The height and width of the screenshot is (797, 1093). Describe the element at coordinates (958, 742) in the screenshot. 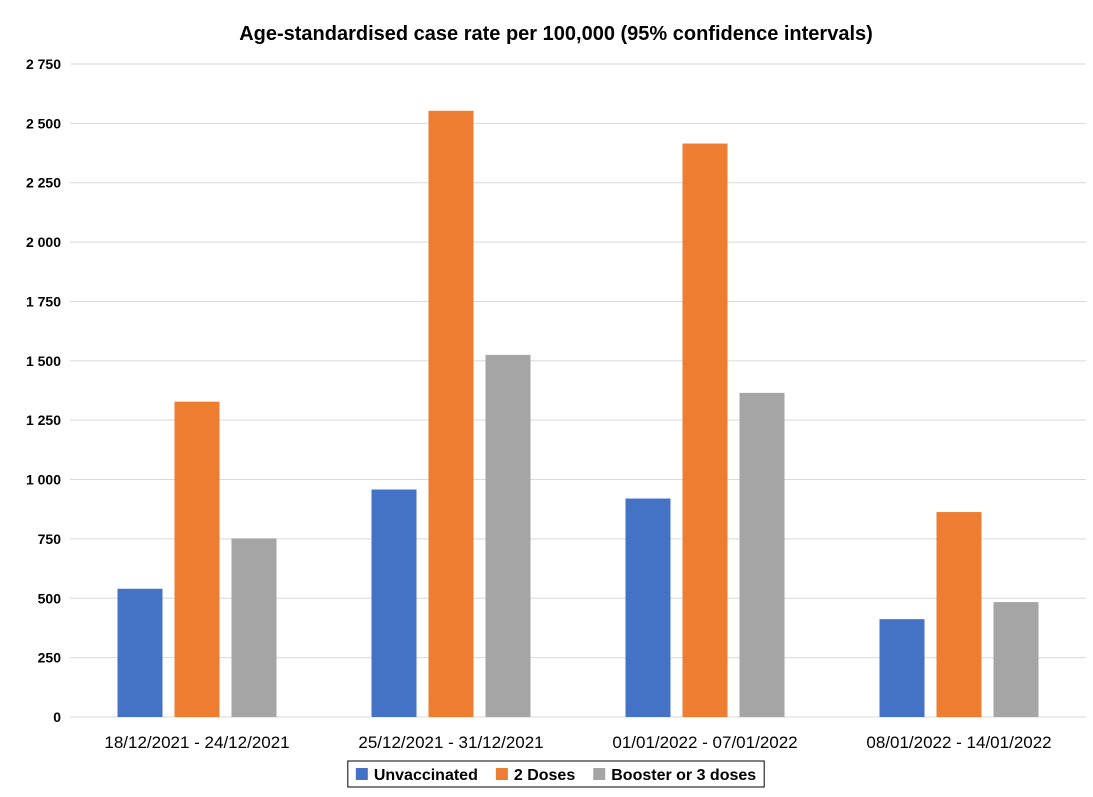

I see `x-tick-label: 08/01/2022 - 14/01/2022` at that location.